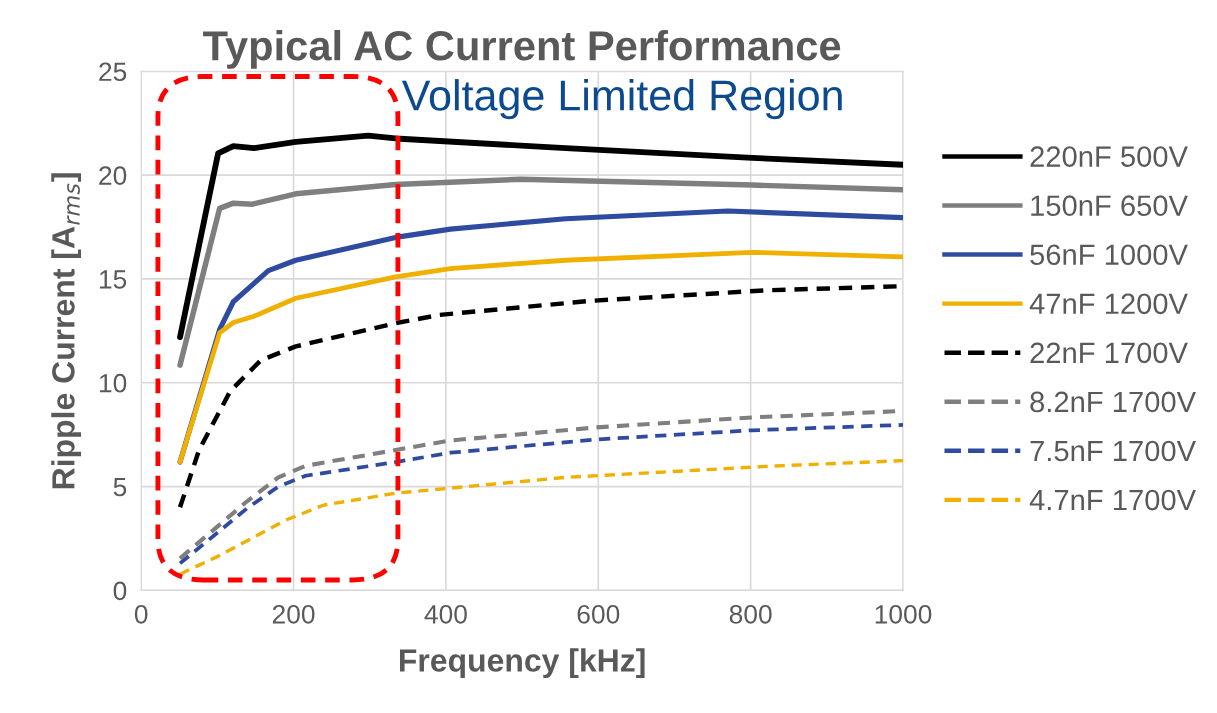 The image size is (1217, 713). I want to click on legend-label: 8.2nF 1700V, so click(1113, 402).